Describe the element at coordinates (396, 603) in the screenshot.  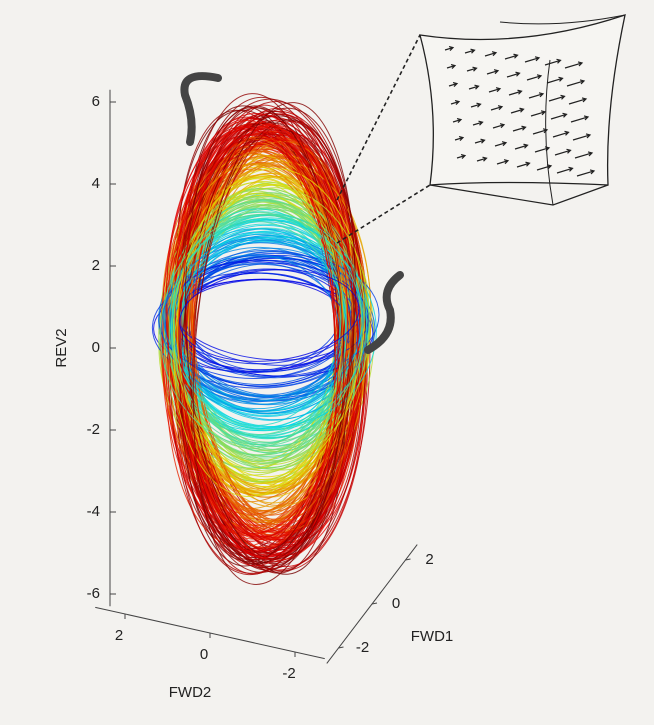
I see `y-tick-label: 0` at that location.